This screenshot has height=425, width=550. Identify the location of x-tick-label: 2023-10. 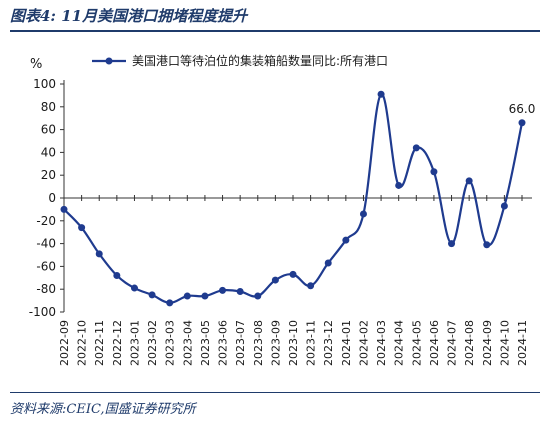
(293, 343).